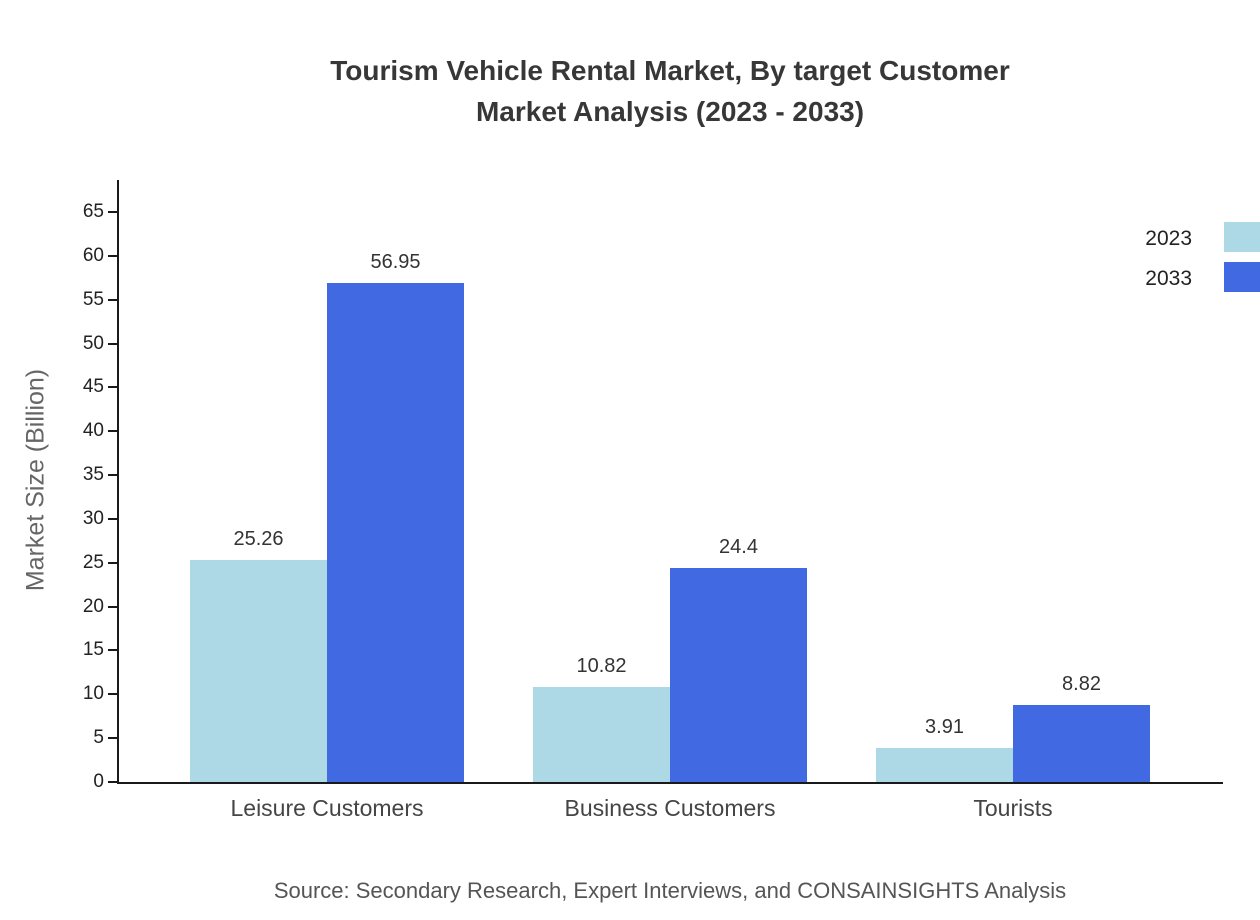 Image resolution: width=1260 pixels, height=920 pixels. Describe the element at coordinates (1242, 237) in the screenshot. I see `legend-swatch-2023` at that location.